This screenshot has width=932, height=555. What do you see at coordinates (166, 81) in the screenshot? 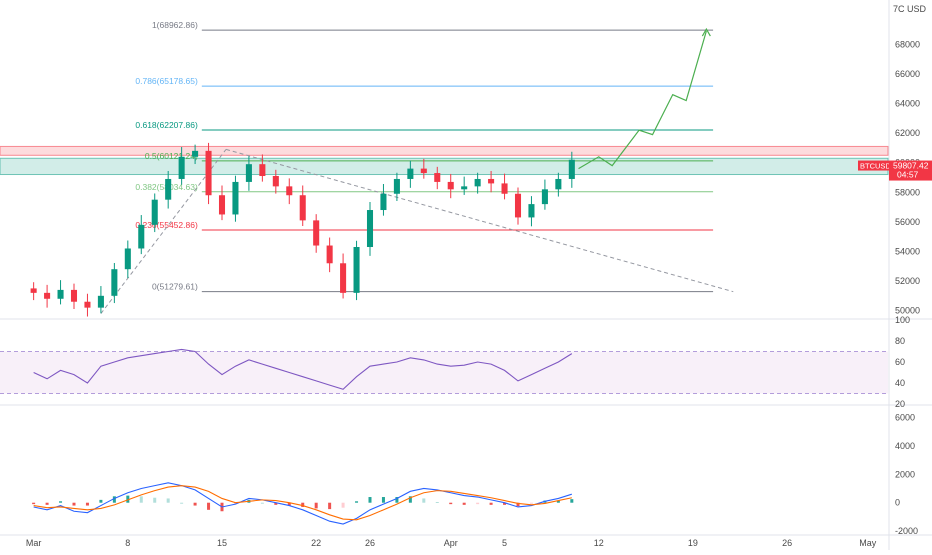
I see `fib-level-label: 0.786(65178.65)` at bounding box center [166, 81].